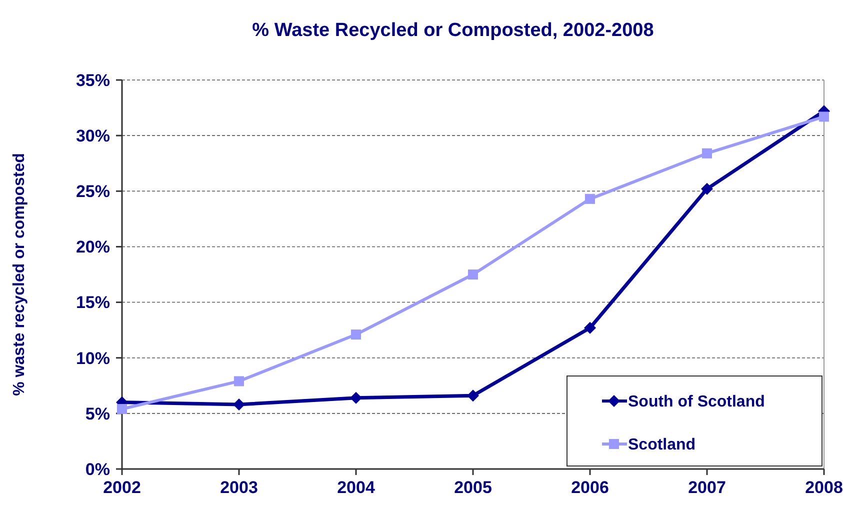 The width and height of the screenshot is (843, 506). Describe the element at coordinates (239, 487) in the screenshot. I see `x-tick-label: 2003` at that location.